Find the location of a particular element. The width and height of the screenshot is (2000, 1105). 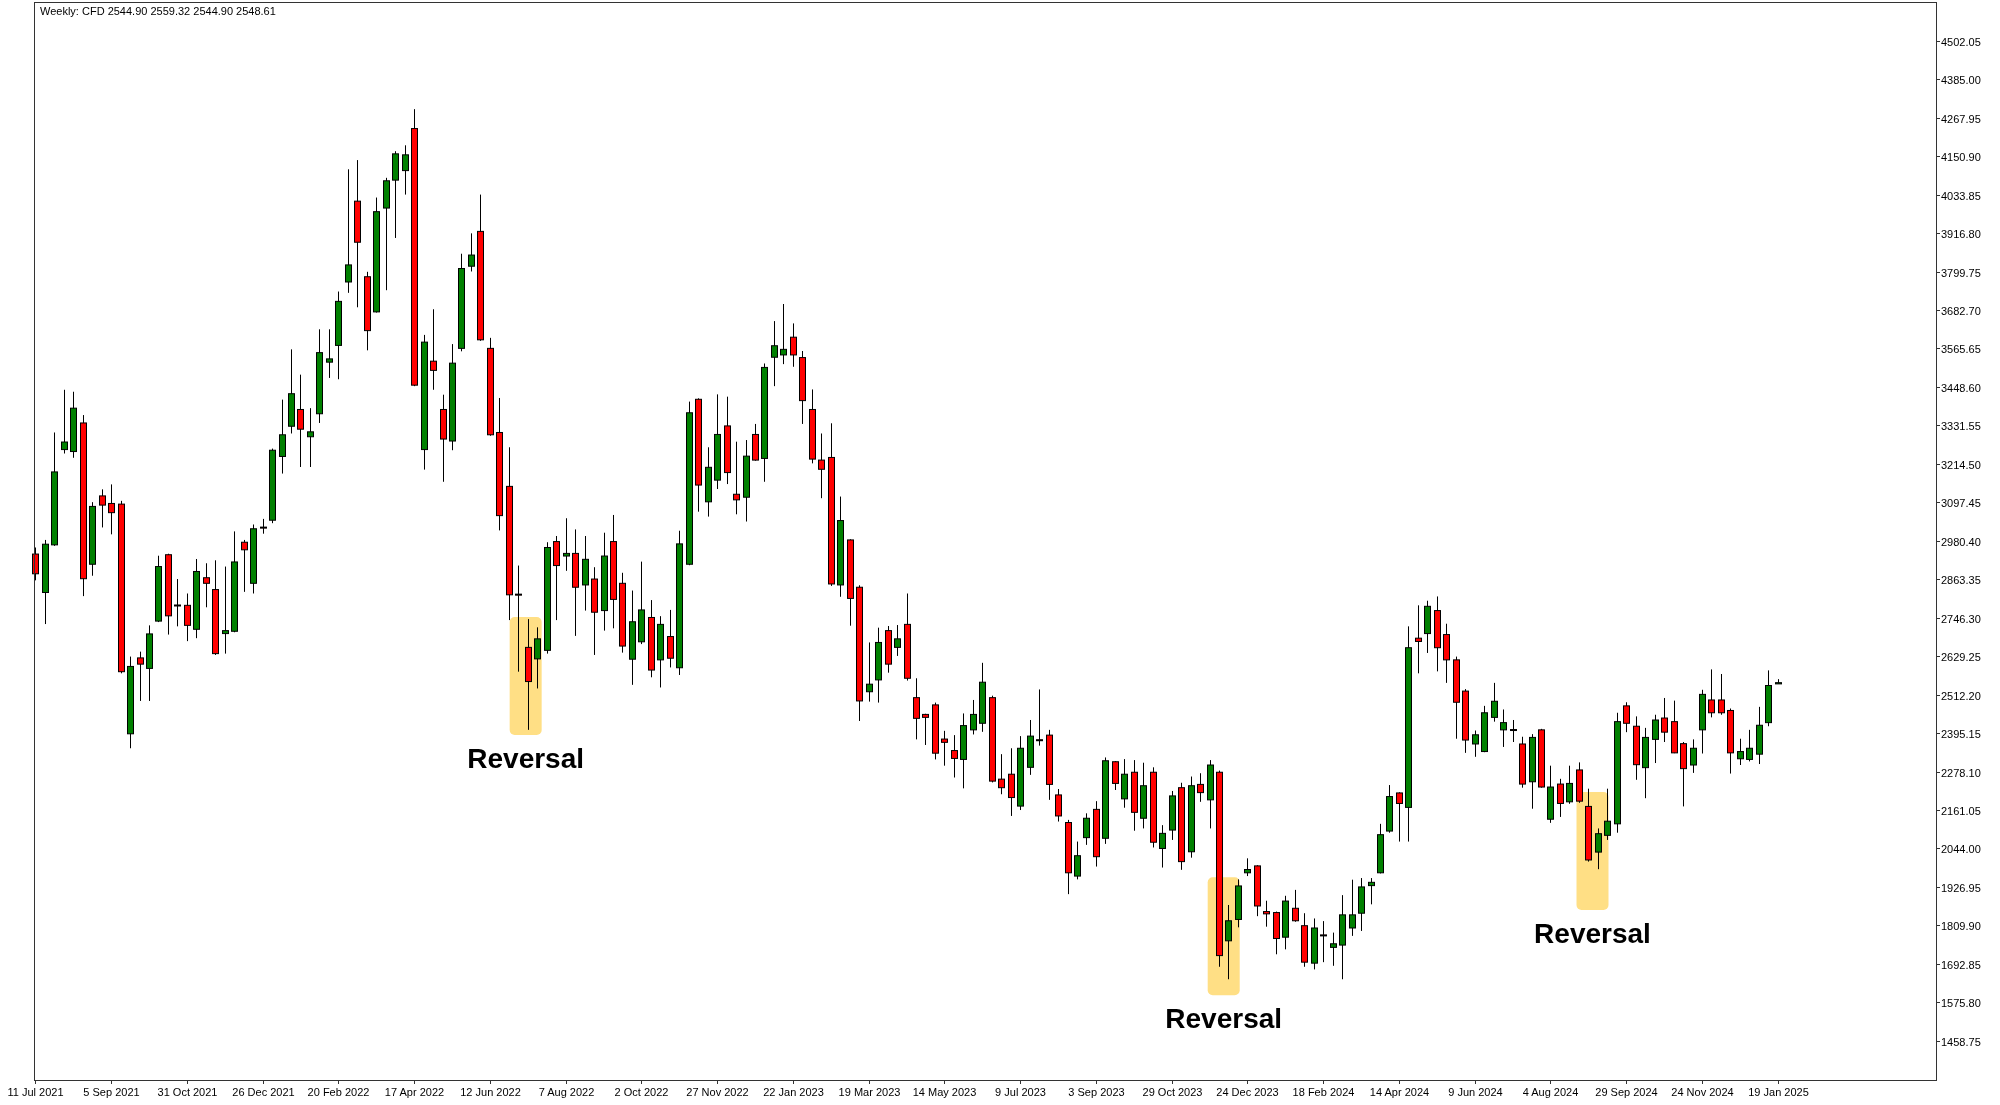

x-tick-label: 22 Jan 2023 is located at coordinates (793, 1092).